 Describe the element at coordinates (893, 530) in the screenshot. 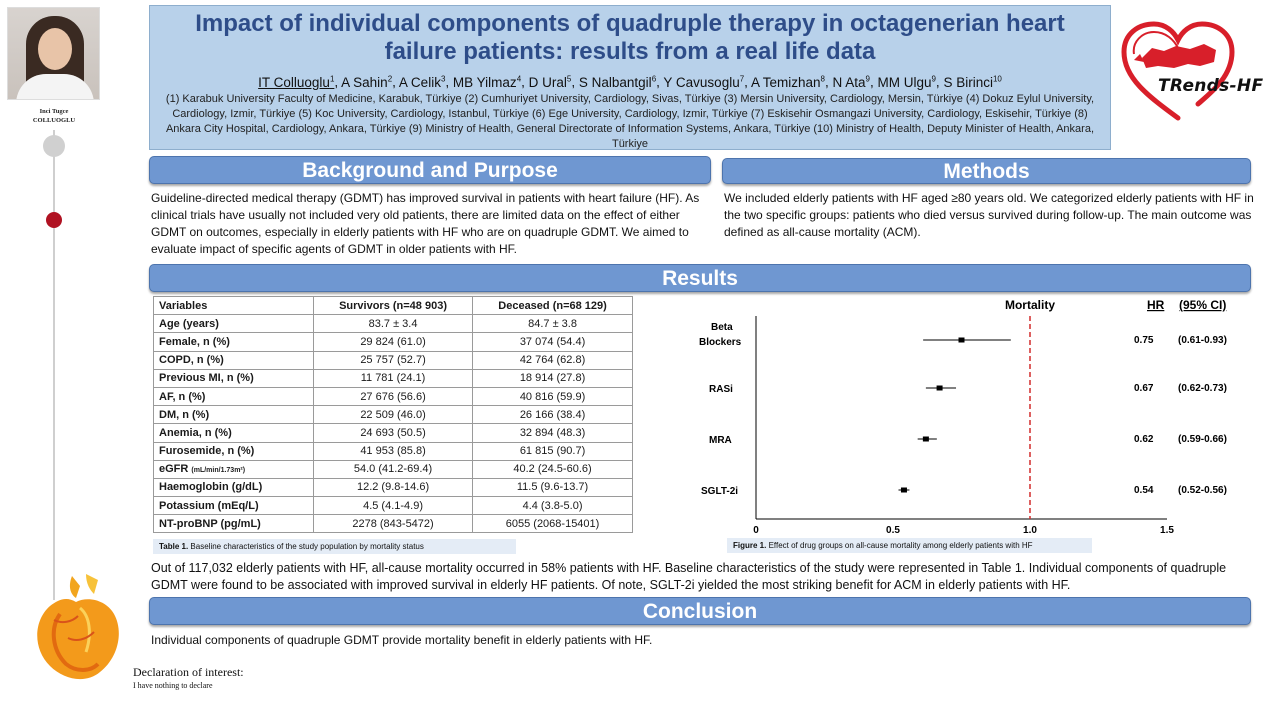

I see `x-tick-label: 0.5` at that location.